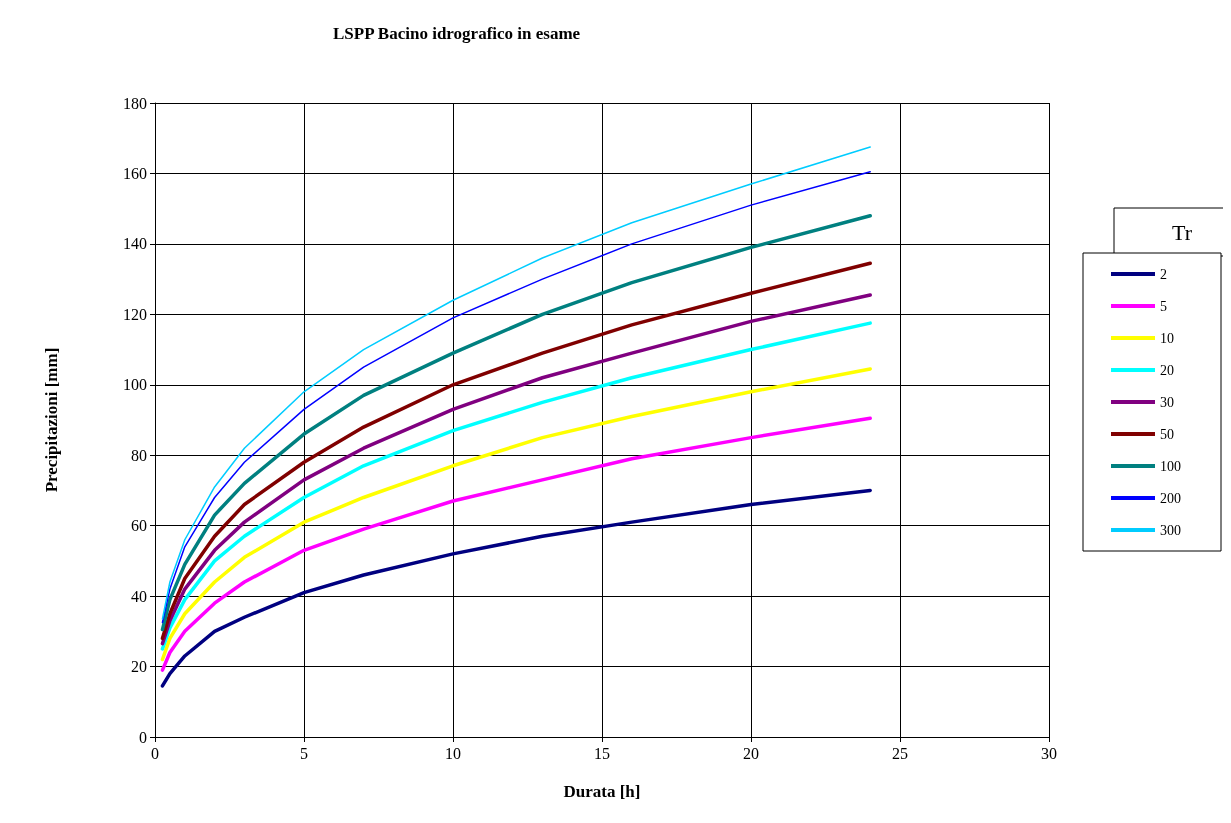  I want to click on y-tick-label: 180, so click(135, 103).